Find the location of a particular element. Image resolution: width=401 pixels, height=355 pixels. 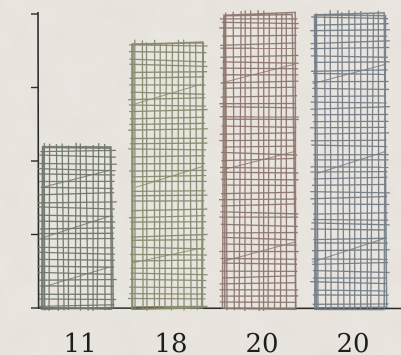

bar is located at coordinates (77, 226).